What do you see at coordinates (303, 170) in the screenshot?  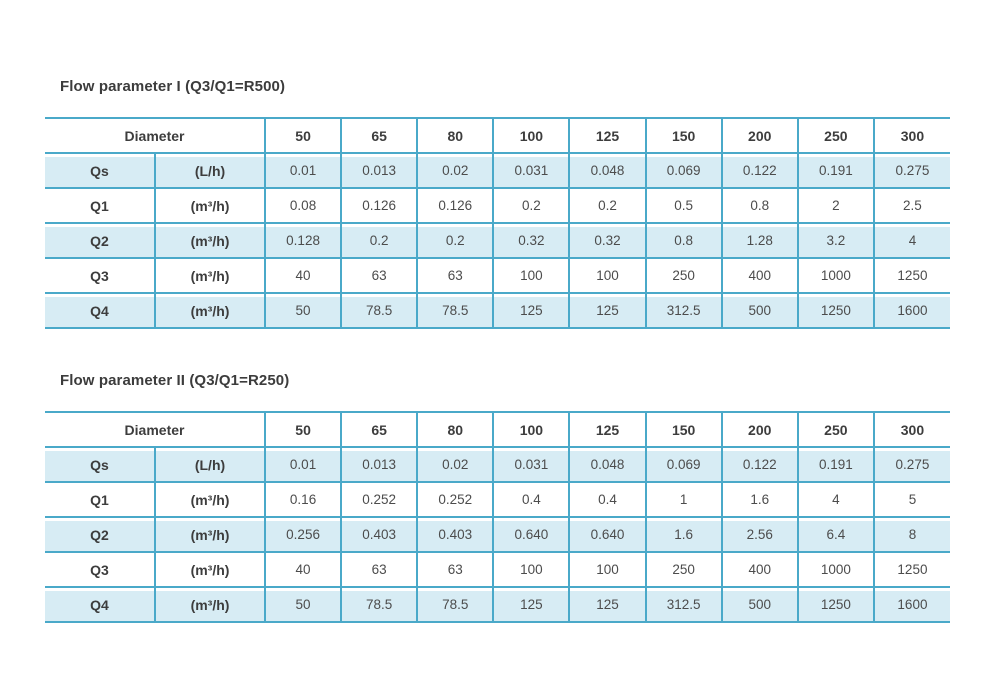 I see `value-cell: 0.01` at bounding box center [303, 170].